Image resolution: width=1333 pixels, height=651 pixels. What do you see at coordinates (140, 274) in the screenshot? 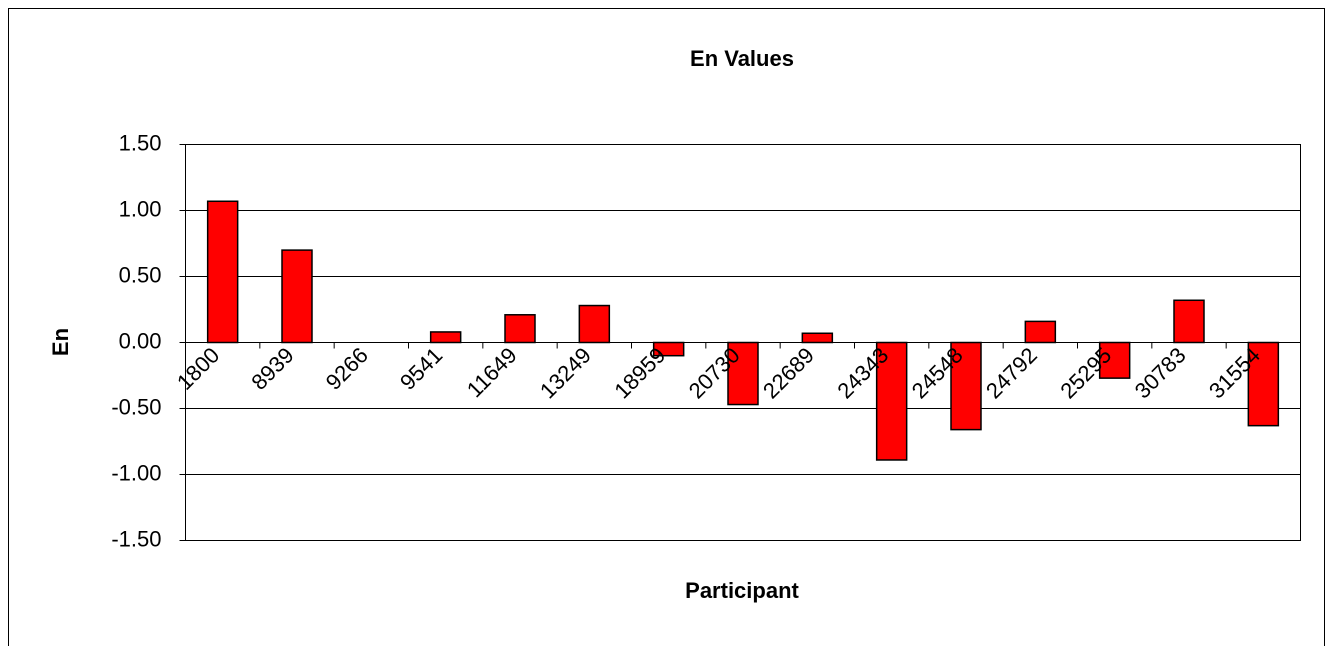
I see `y-tick-label: 0.50` at bounding box center [140, 274].